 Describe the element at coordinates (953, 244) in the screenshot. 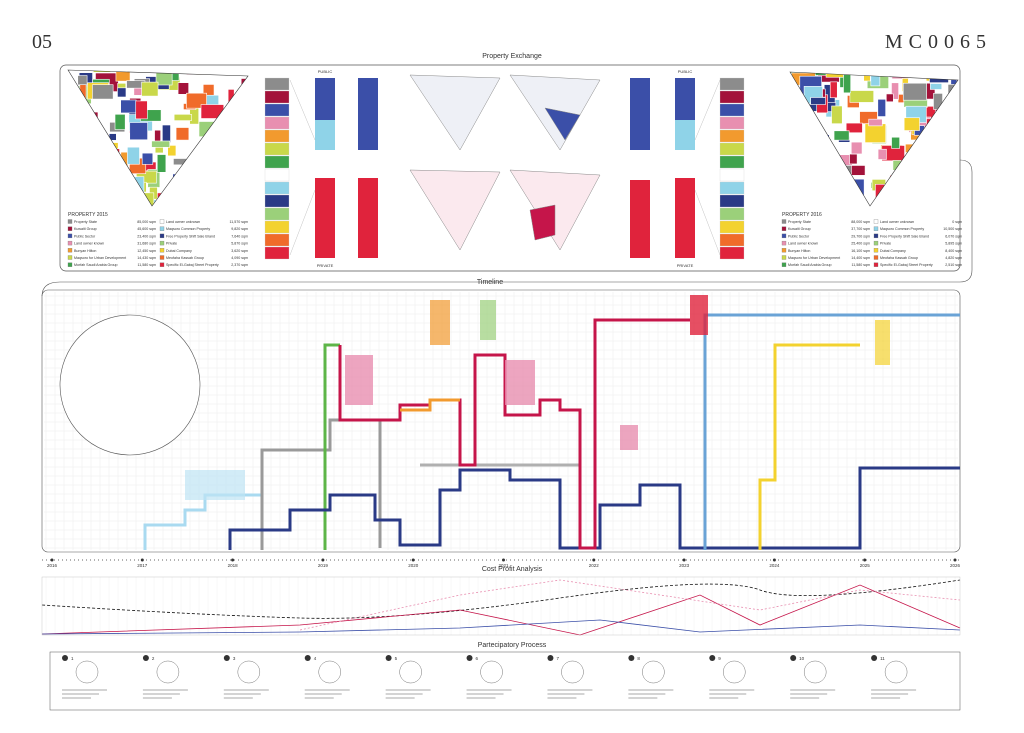

I see `legend-value: 5,895 sqm` at that location.